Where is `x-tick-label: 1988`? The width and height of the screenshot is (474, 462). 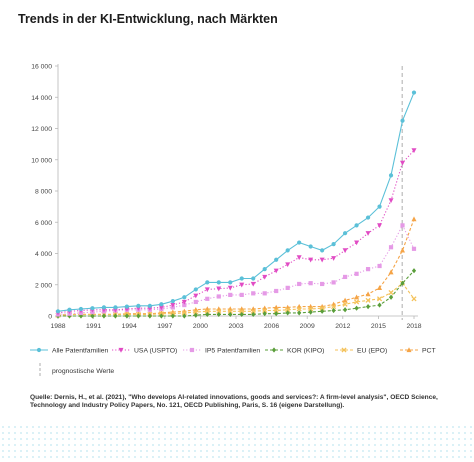 x-tick-label: 1988 is located at coordinates (57, 326).